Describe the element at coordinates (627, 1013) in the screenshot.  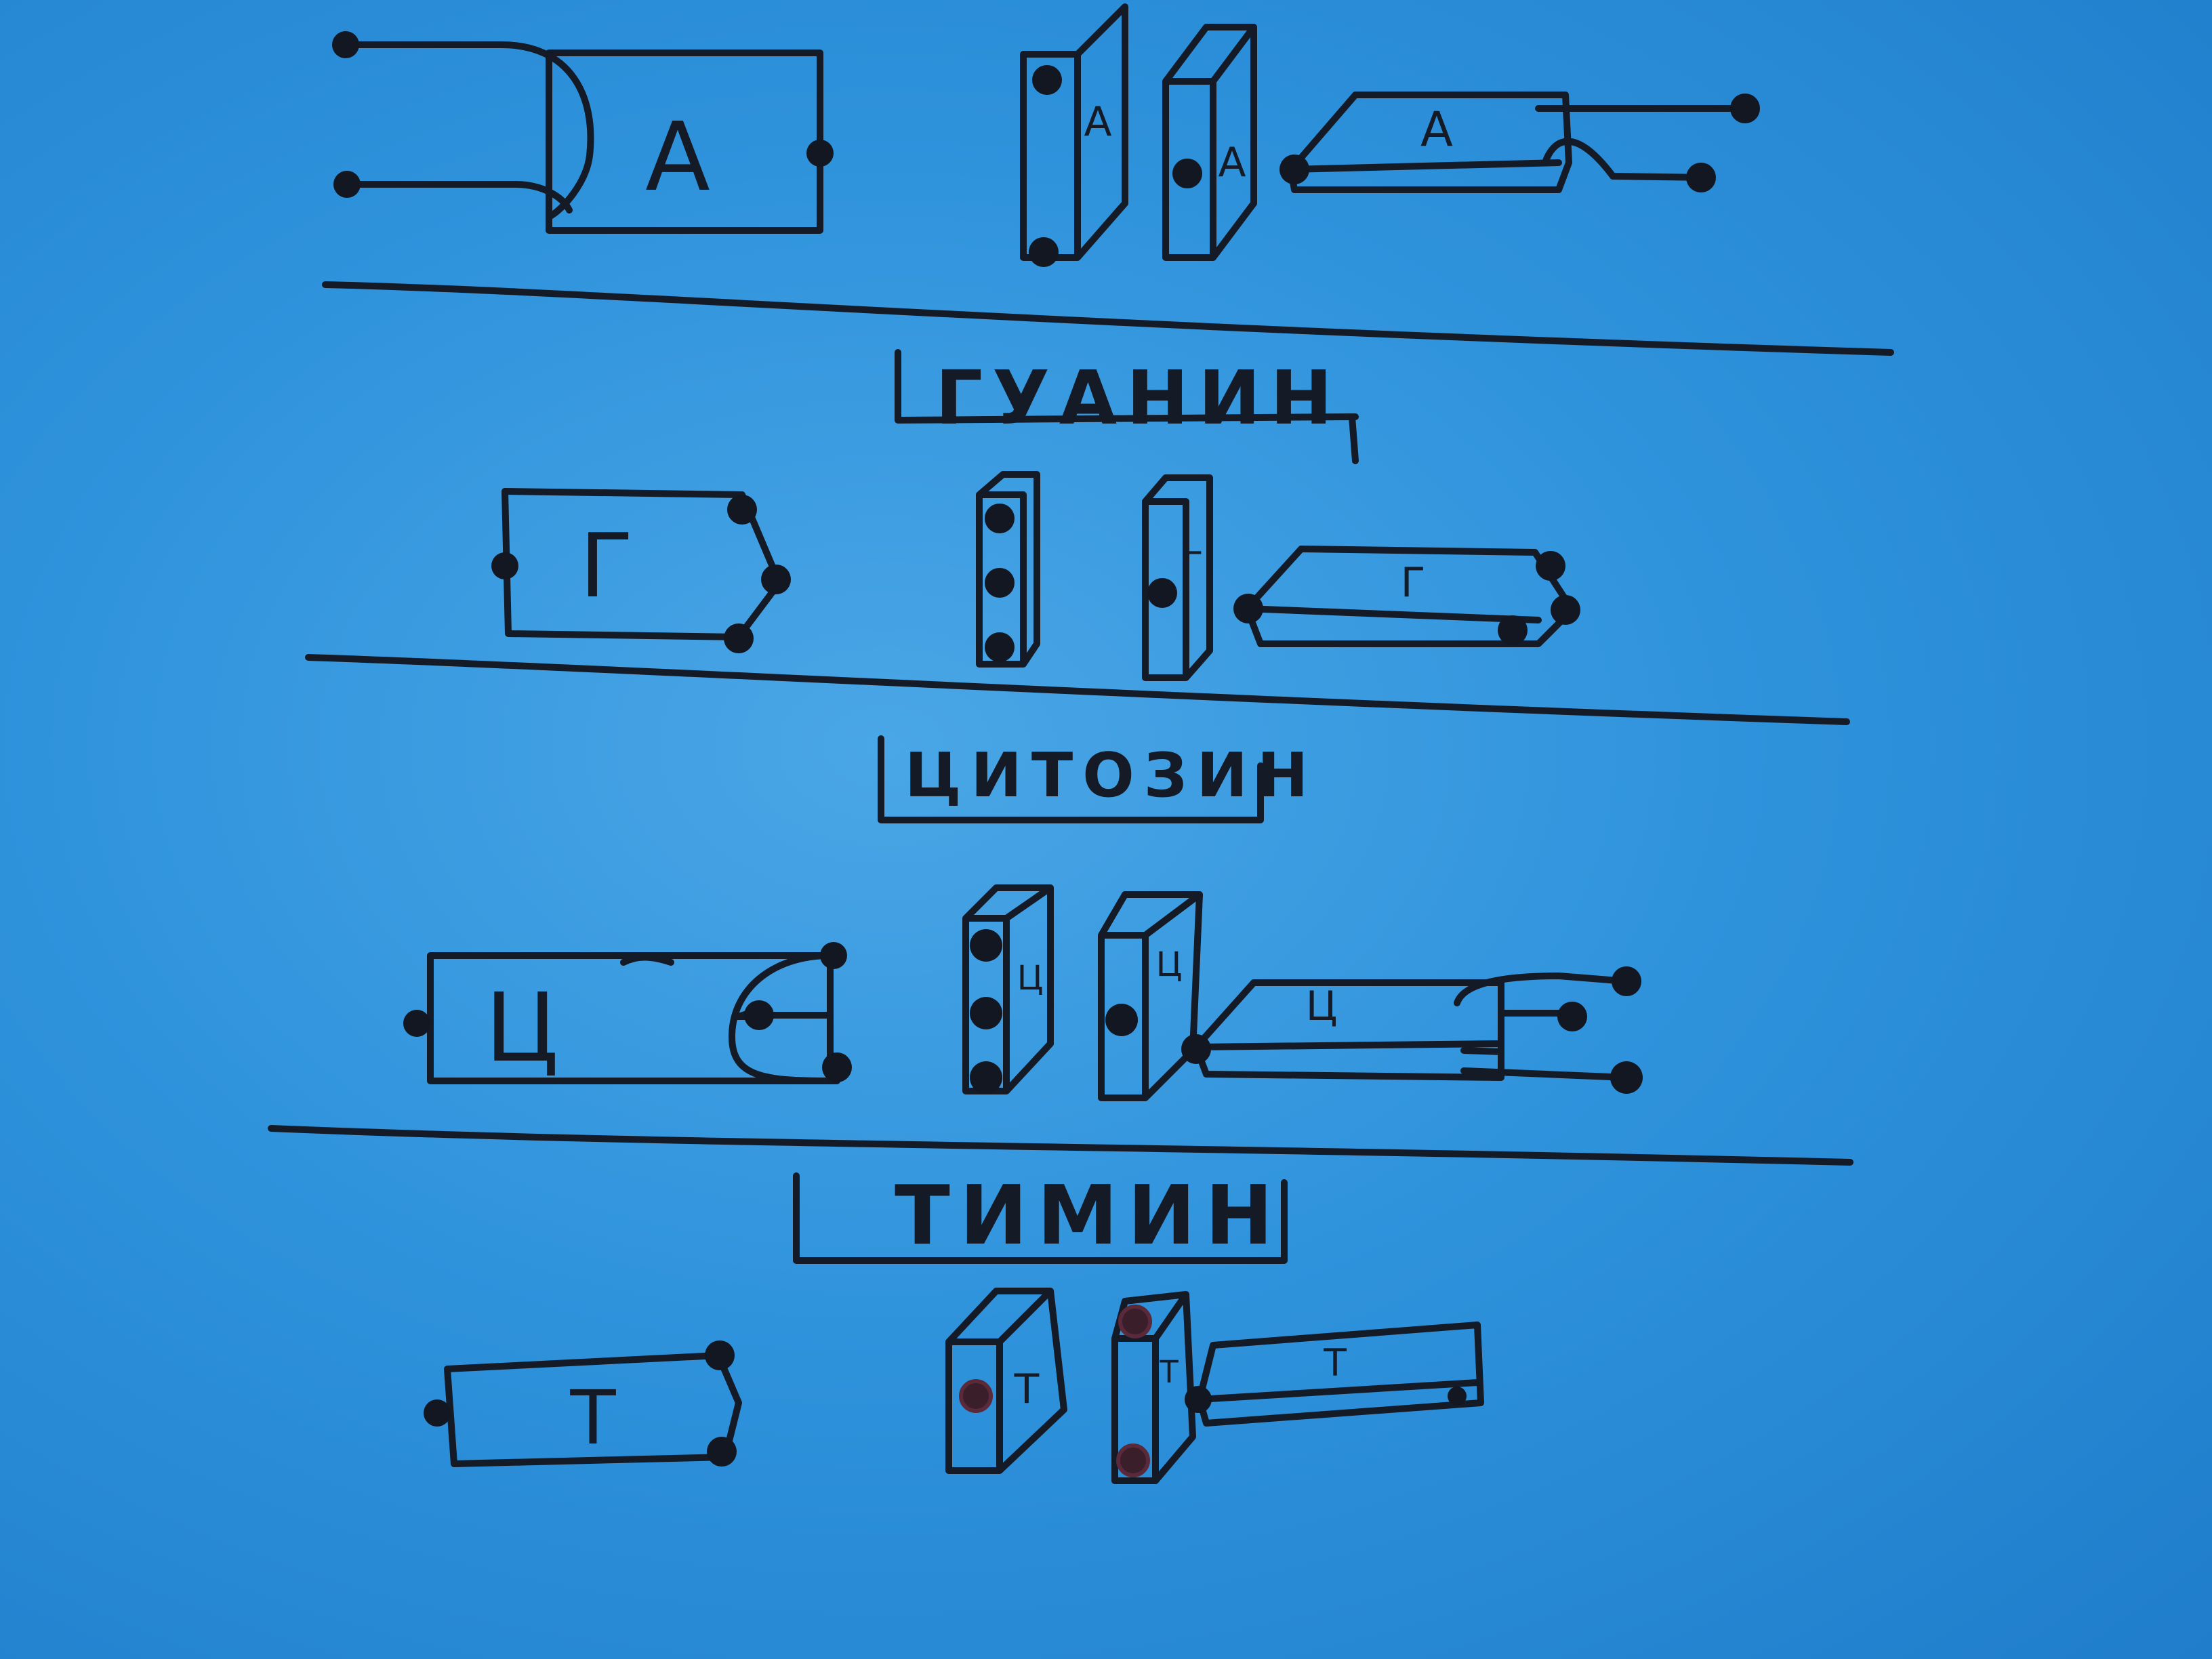
I see `cytosine-flat-block: Ц` at that location.